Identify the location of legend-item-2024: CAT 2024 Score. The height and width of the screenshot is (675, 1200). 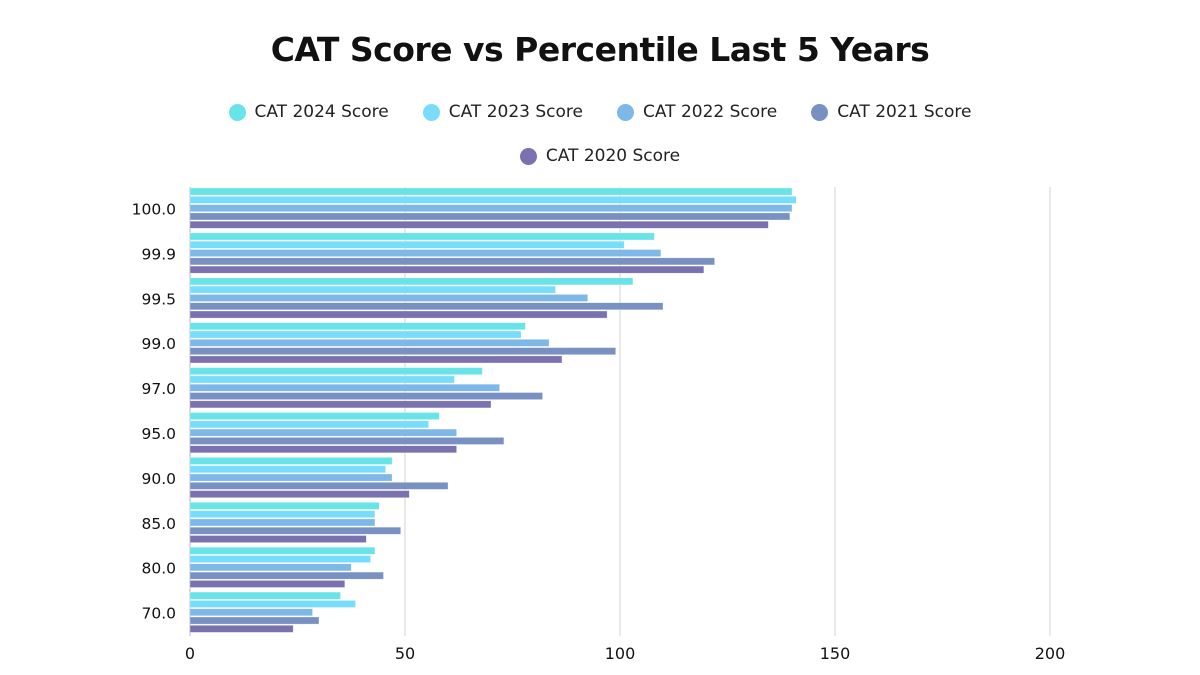
(308, 112).